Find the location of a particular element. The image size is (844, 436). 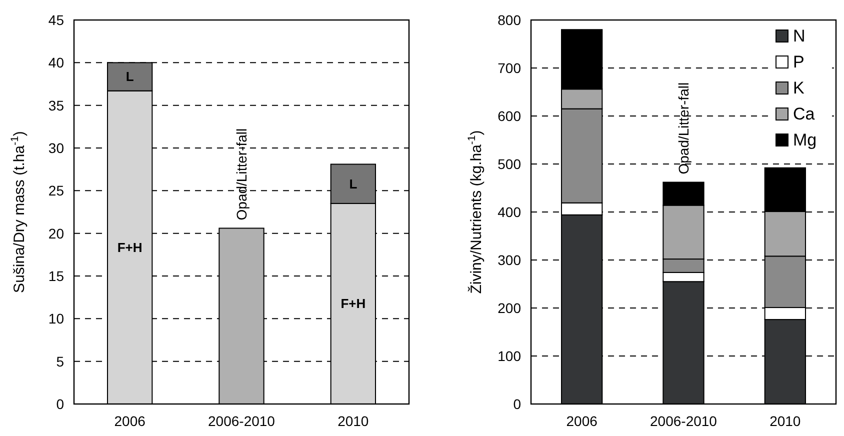

y-tick-label: 25 is located at coordinates (56, 190).